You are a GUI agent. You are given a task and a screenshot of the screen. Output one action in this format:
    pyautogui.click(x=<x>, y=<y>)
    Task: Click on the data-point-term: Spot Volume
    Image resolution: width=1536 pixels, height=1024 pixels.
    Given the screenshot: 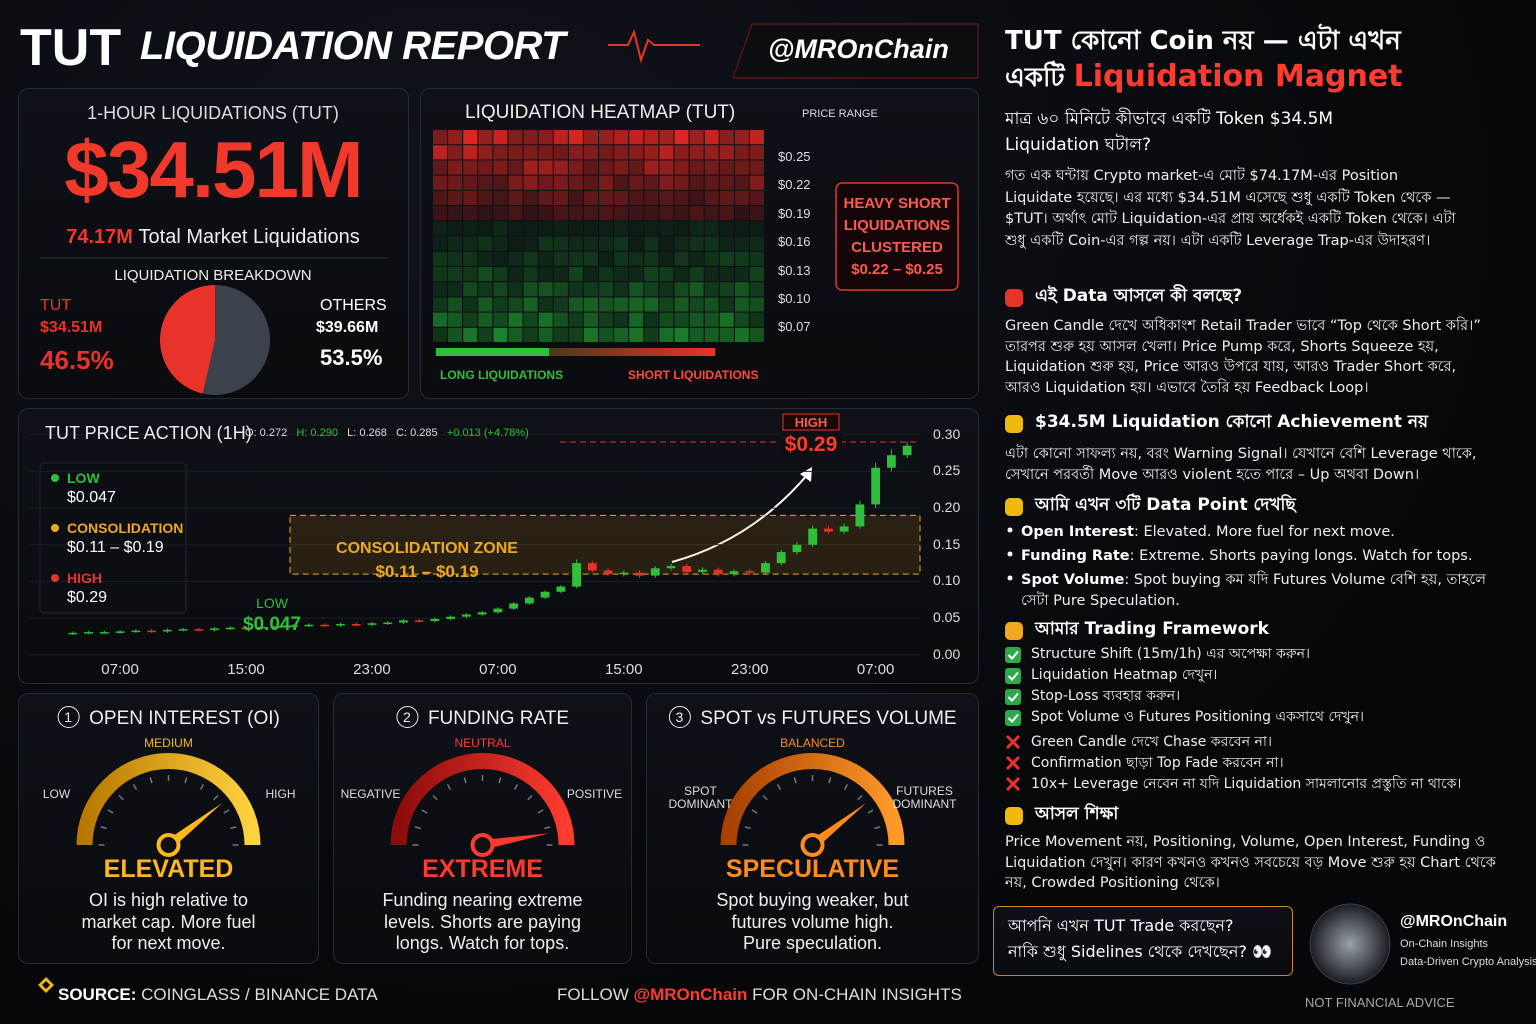 What is the action you would take?
    pyautogui.click(x=1073, y=580)
    